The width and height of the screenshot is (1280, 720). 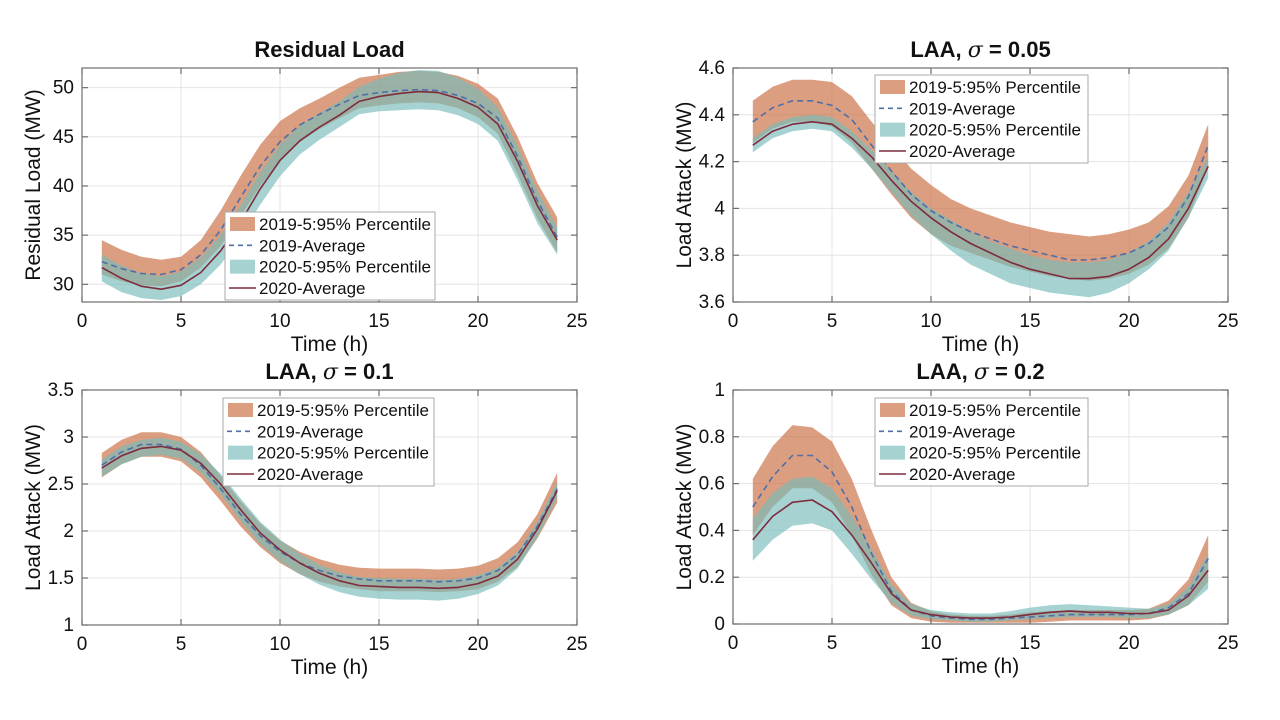 What do you see at coordinates (33, 184) in the screenshot?
I see `y-axis-label: Residual Load (MW)` at bounding box center [33, 184].